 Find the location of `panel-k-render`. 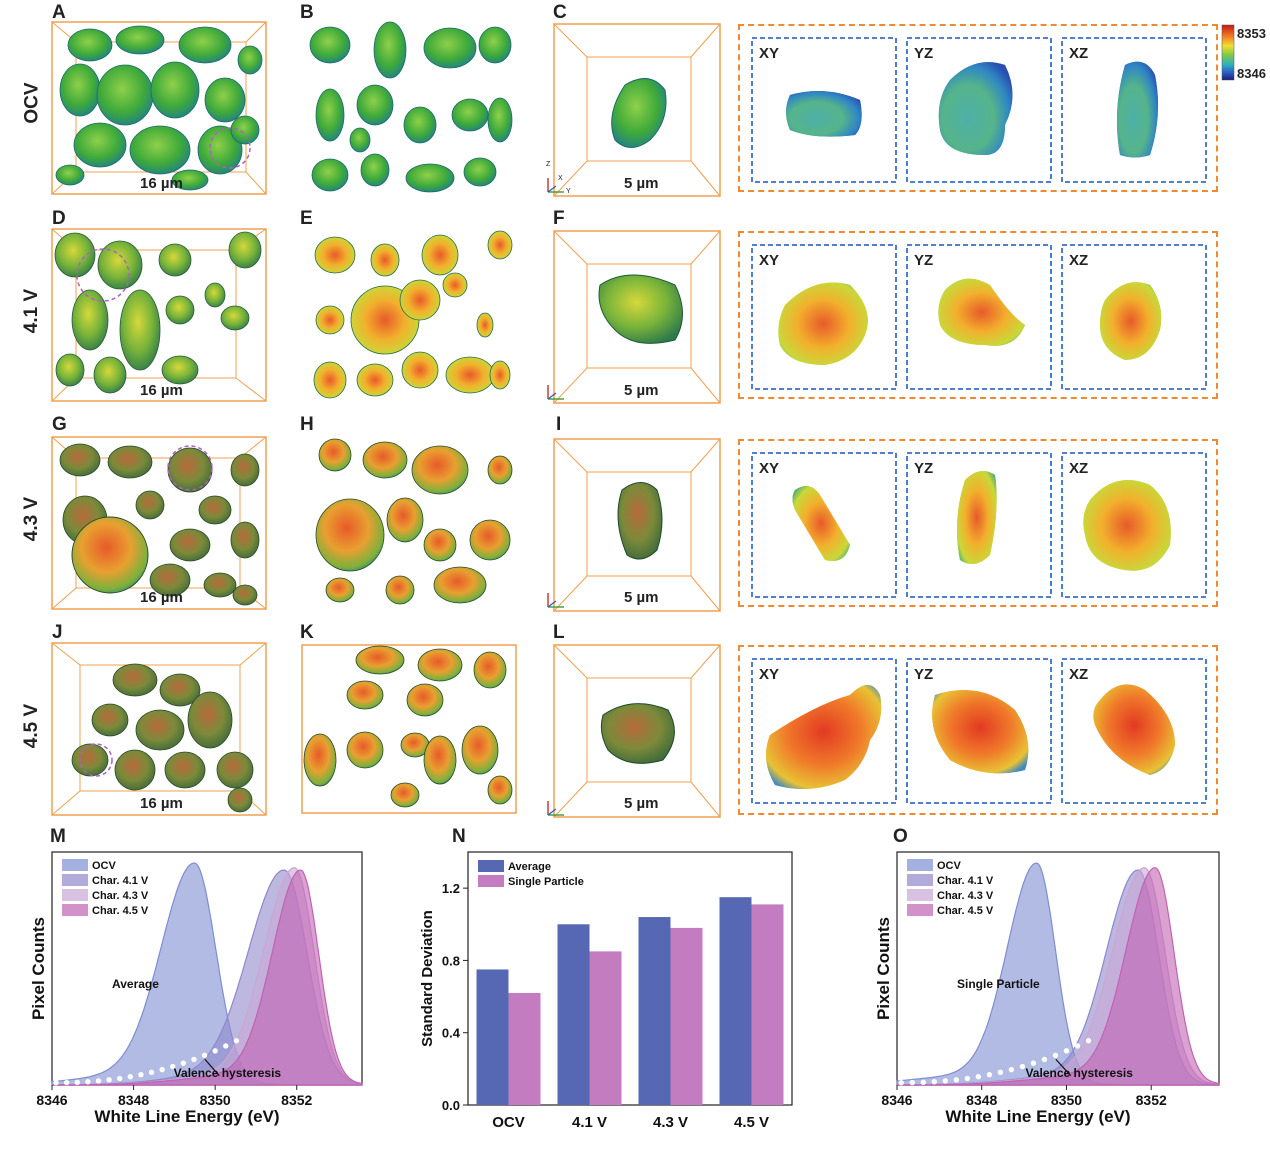

panel-k-render is located at coordinates (409, 729).